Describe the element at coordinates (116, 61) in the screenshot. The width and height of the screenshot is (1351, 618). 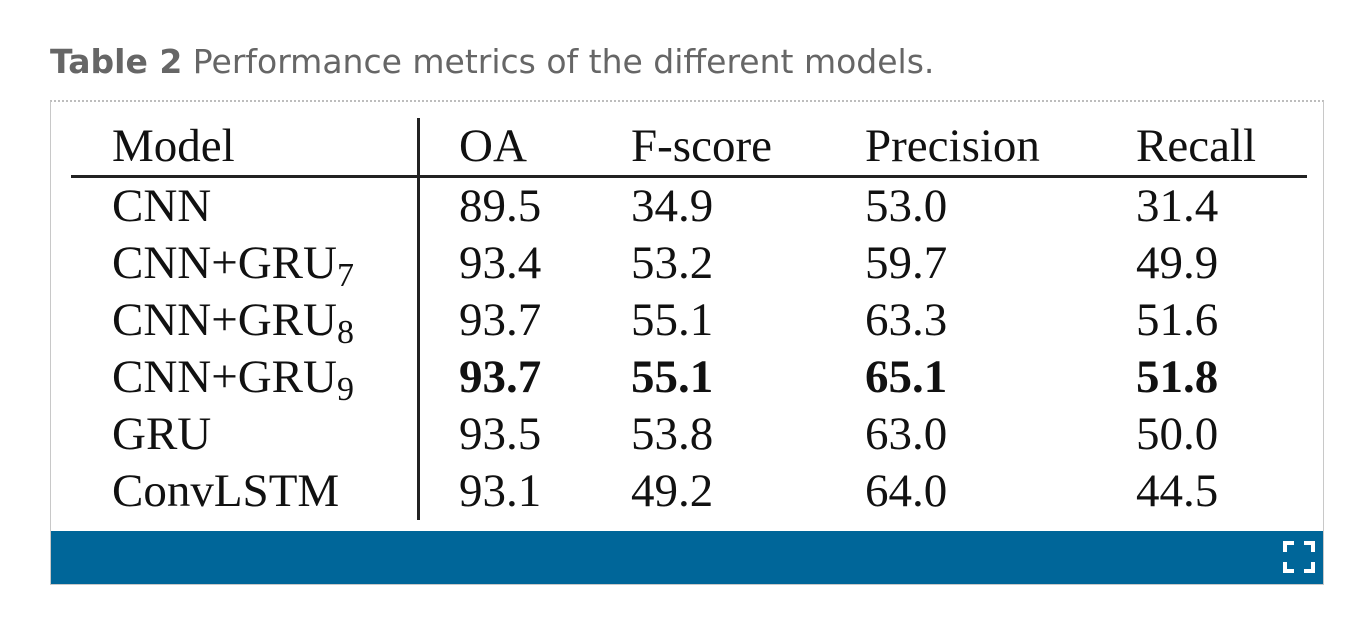
I see `caption-label: Table 2` at that location.